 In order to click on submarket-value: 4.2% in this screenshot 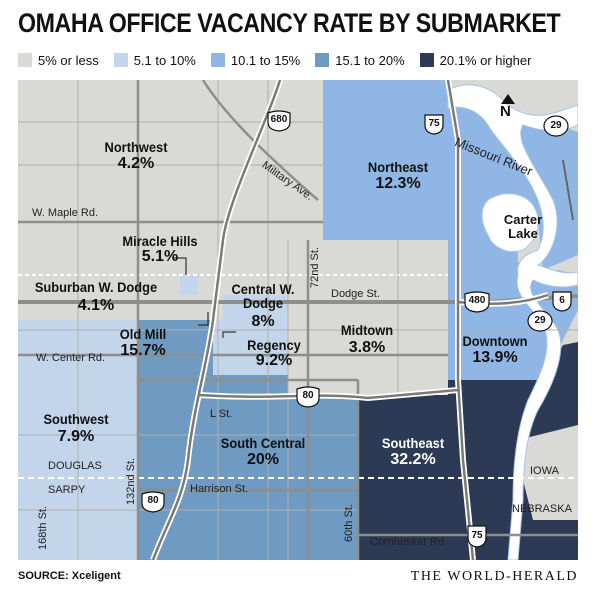, I will do `click(136, 164)`.